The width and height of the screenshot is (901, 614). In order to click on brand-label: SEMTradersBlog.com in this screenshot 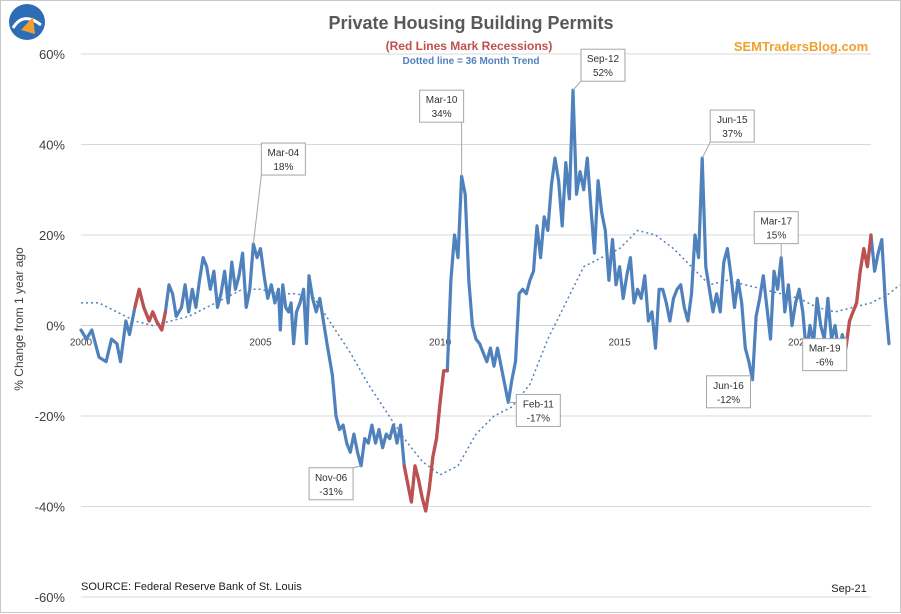, I will do `click(801, 46)`.